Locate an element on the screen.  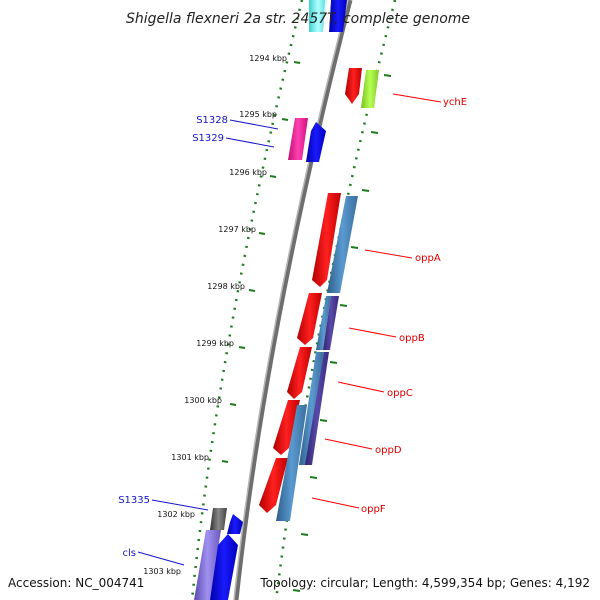
gene-ychE-red is located at coordinates (353, 86).